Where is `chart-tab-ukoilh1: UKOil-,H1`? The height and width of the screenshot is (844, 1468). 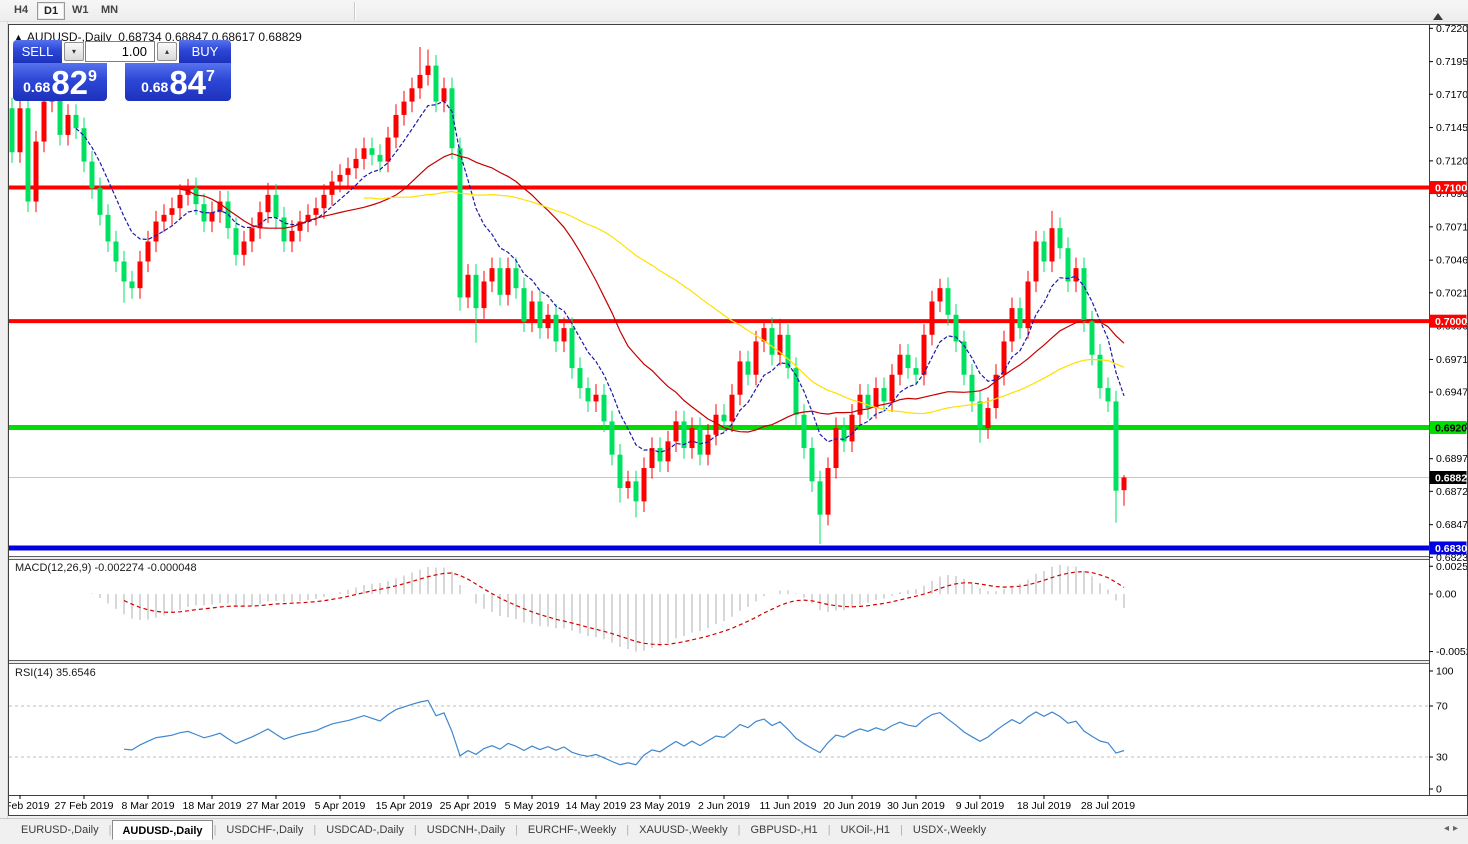
chart-tab-ukoilh1: UKOil-,H1 is located at coordinates (865, 830).